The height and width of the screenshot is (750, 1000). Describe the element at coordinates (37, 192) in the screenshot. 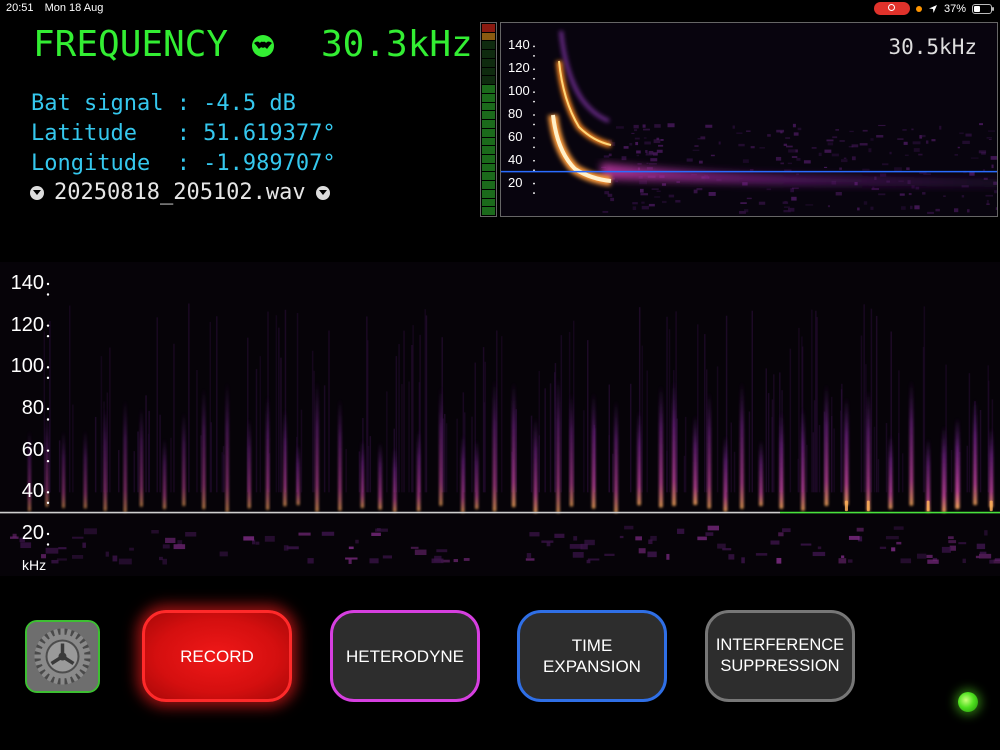

I see `file-prev-icon` at that location.